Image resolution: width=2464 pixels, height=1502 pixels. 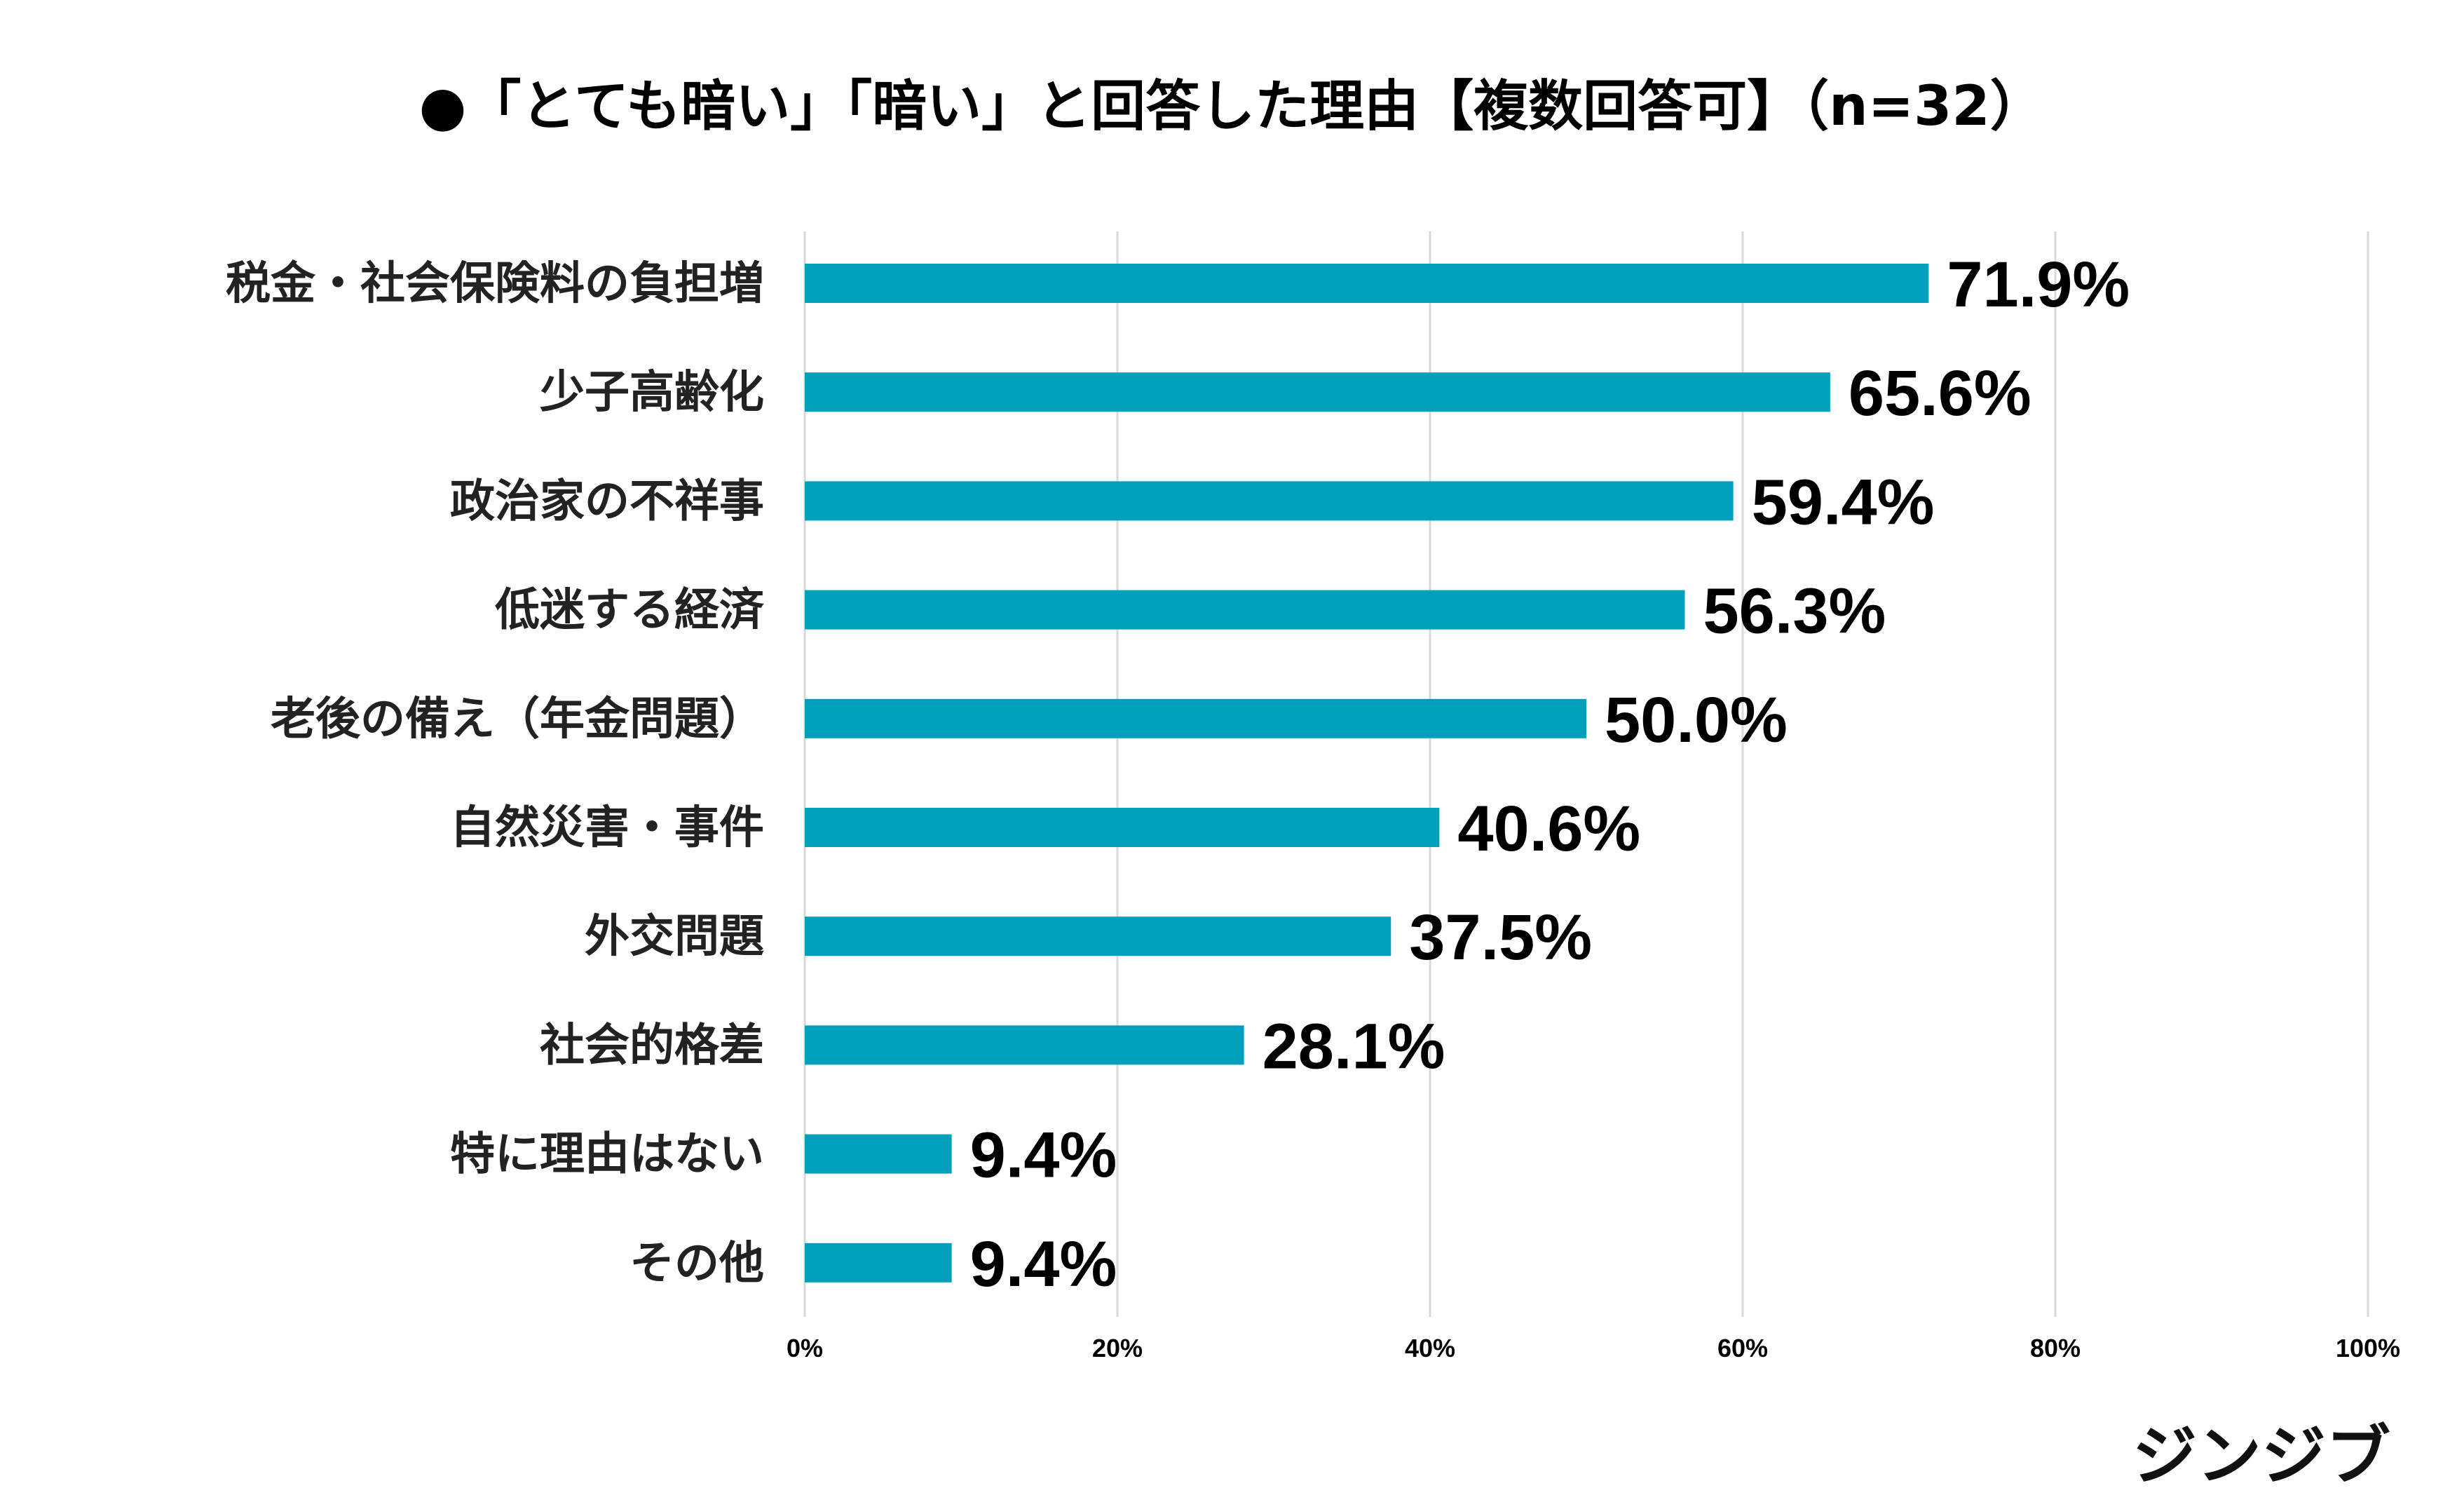 I want to click on category-label: 政治家の不祥事, so click(x=607, y=501).